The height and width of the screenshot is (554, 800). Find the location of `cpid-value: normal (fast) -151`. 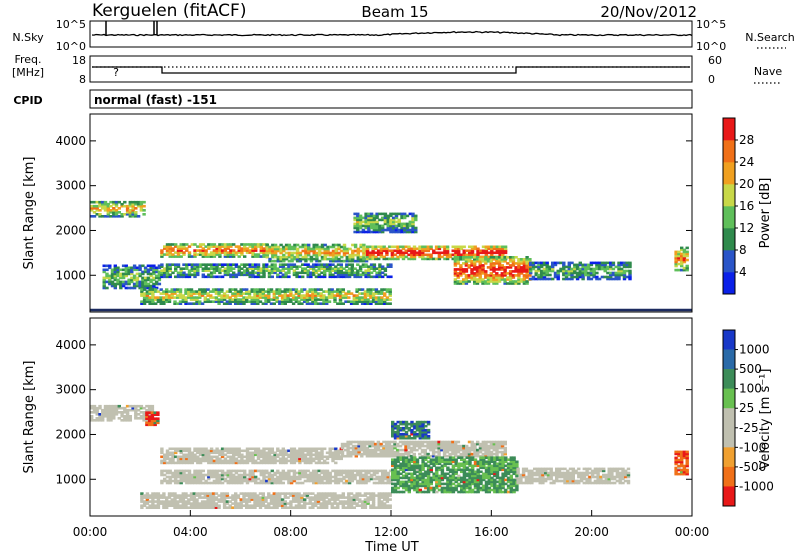

cpid-value: normal (fast) -151 is located at coordinates (155, 100).